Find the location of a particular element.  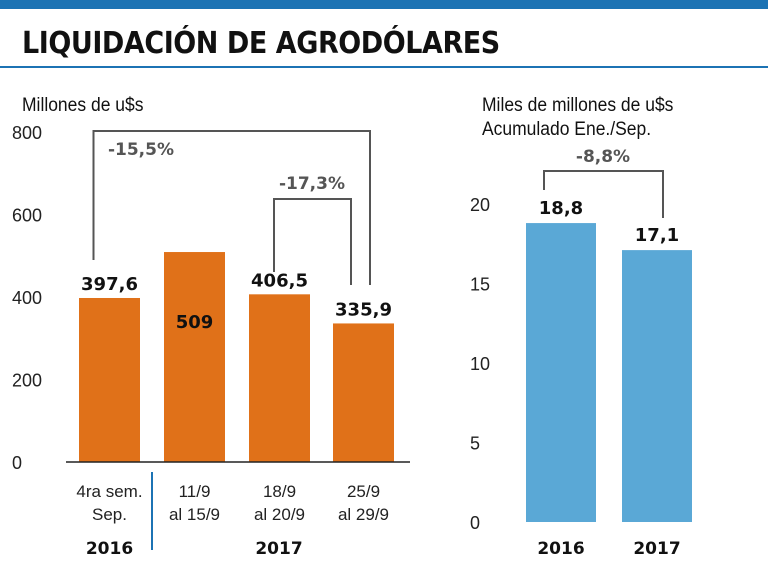

left-y-tick-label: 0 is located at coordinates (17, 463).